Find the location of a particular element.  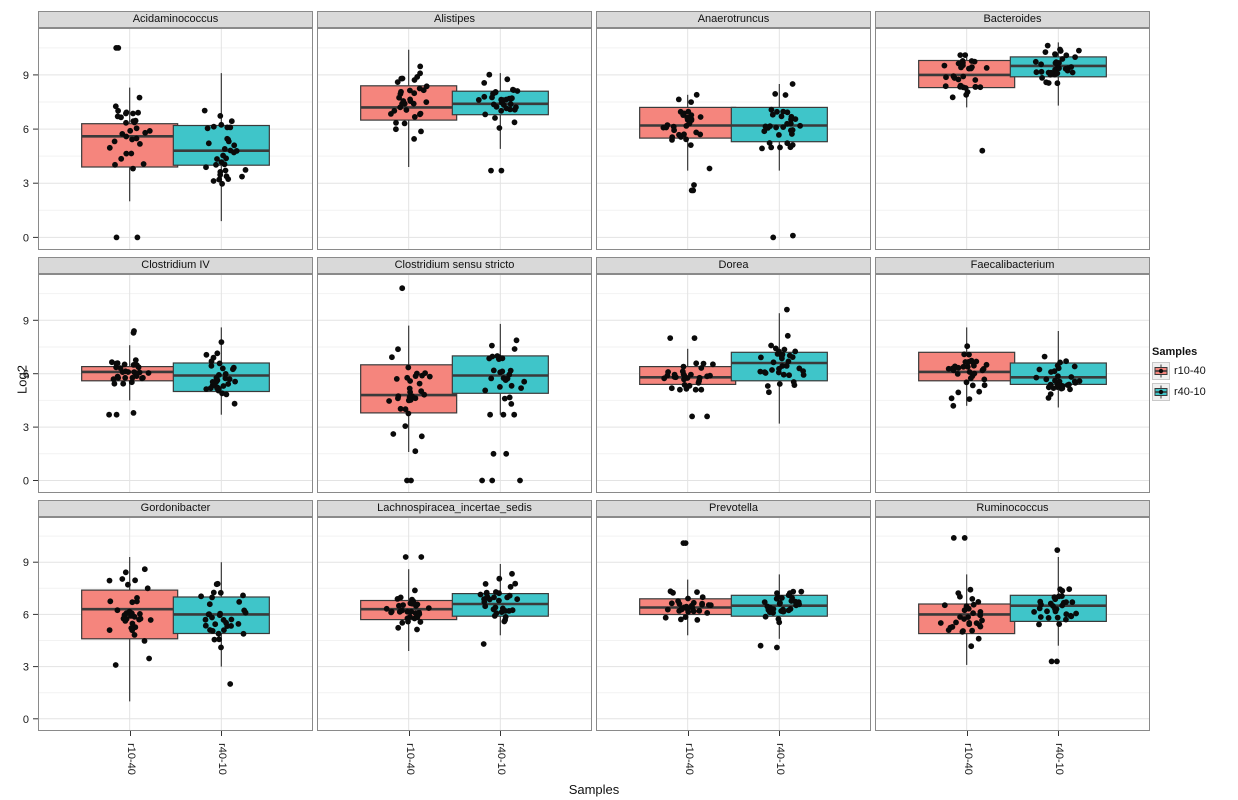

legend-entry-r40-10: r40-10 is located at coordinates (1194, 392).